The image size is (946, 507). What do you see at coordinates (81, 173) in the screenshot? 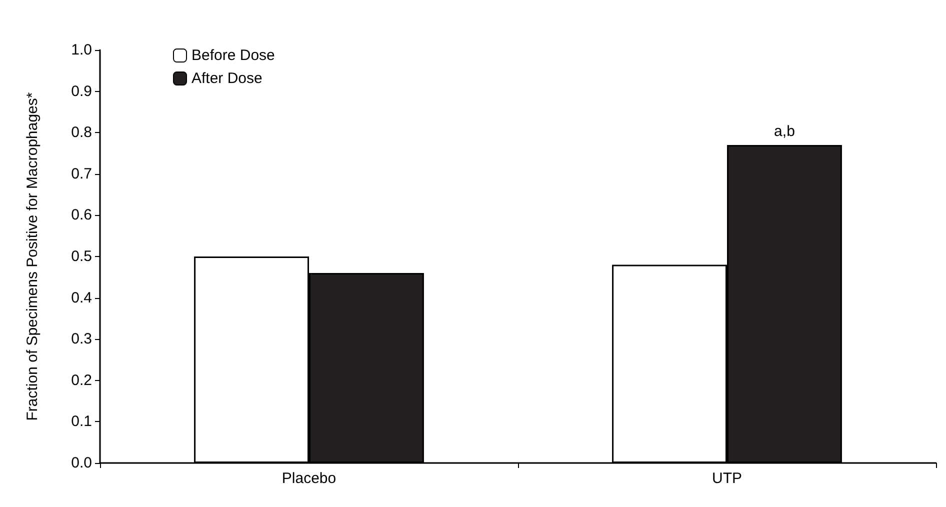
I see `y-tick-label: 0.7` at bounding box center [81, 173].